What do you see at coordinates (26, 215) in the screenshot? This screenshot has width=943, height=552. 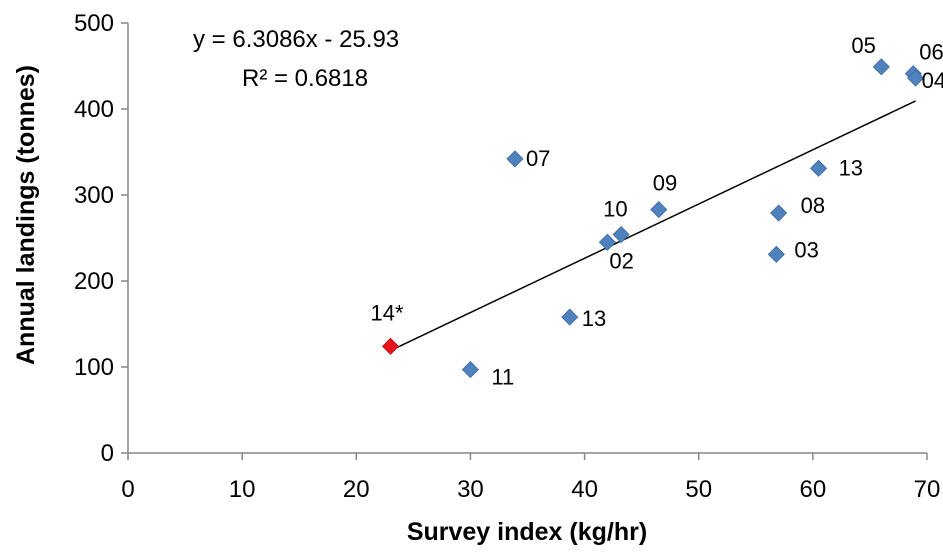 I see `y-axis-title: Annual landings (tonnes)` at bounding box center [26, 215].